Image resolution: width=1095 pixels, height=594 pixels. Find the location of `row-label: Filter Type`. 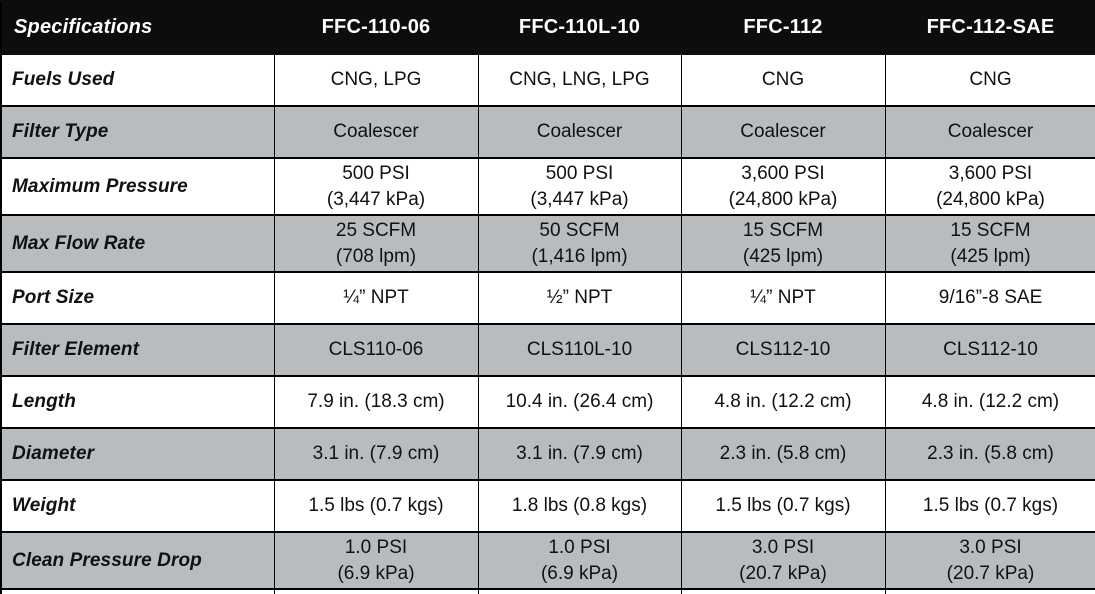

row-label: Filter Type is located at coordinates (137, 132).